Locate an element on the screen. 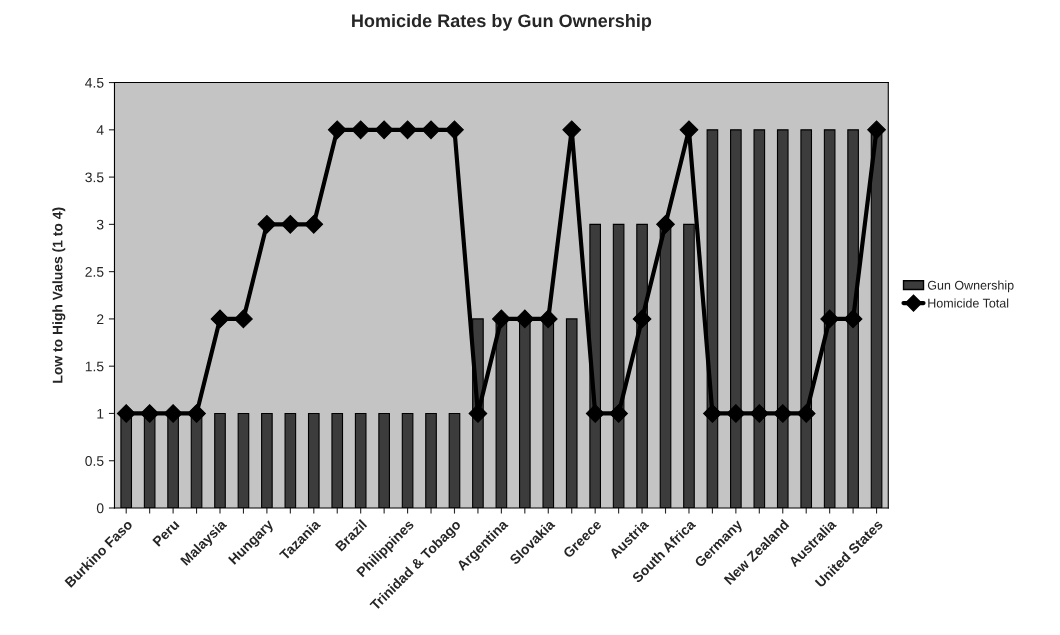 The image size is (1060, 635). y-tick-label: 0.5 is located at coordinates (94, 461).